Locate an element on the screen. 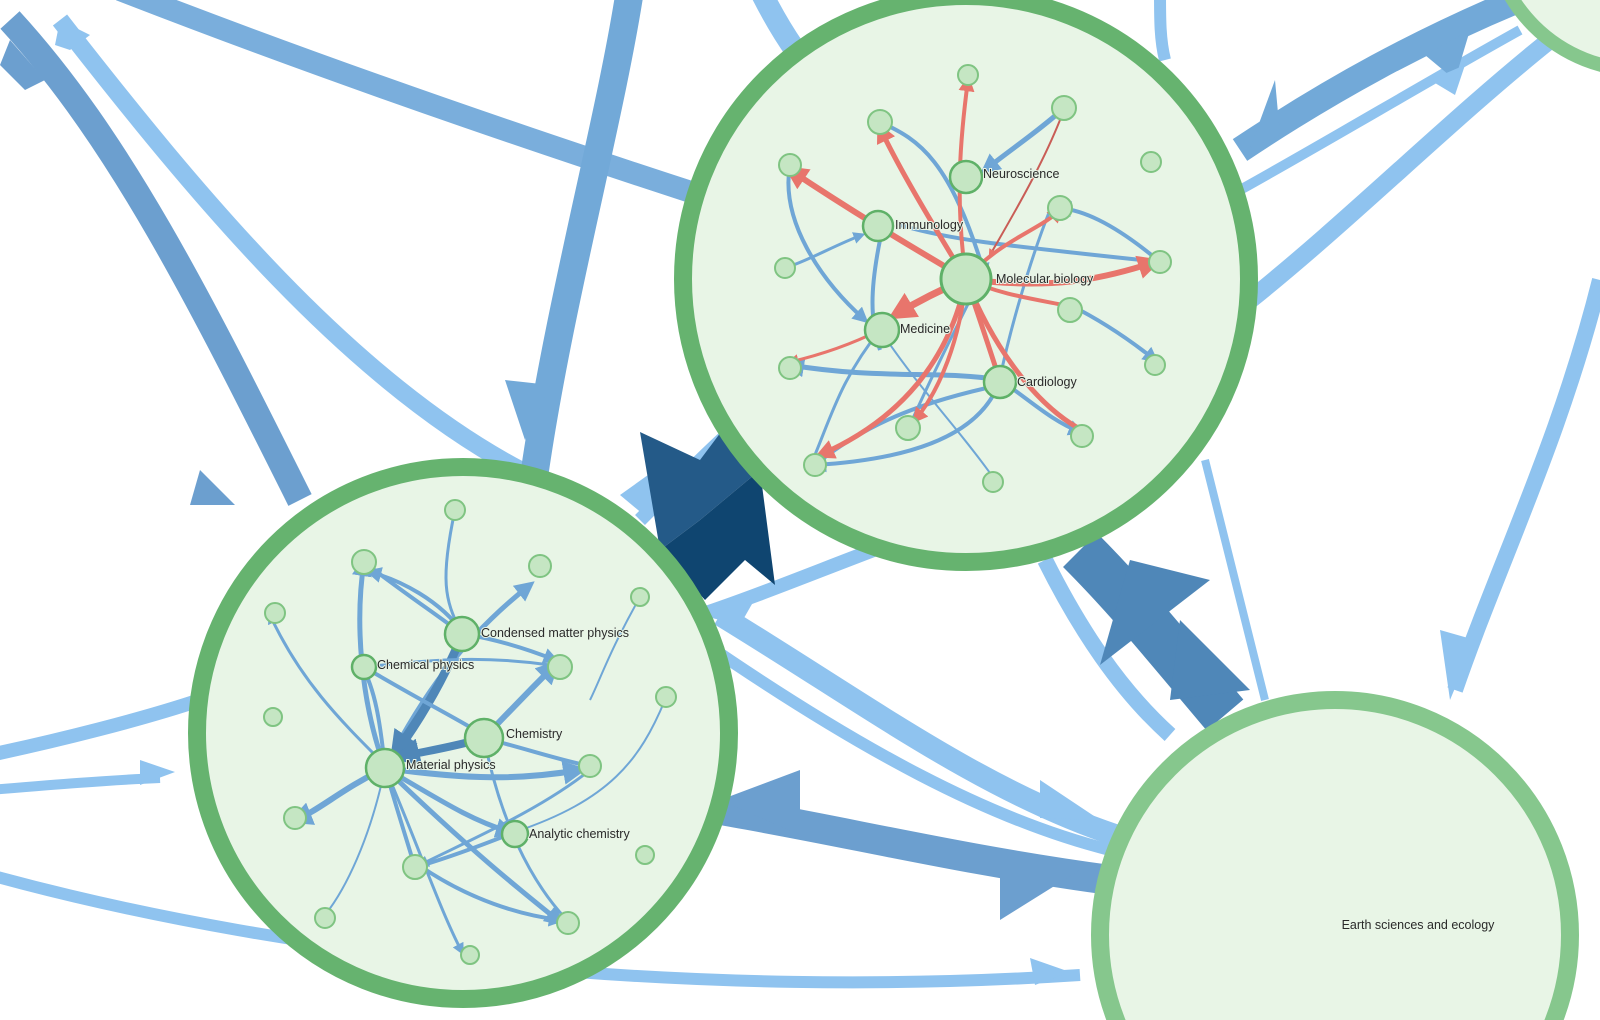 The image size is (1600, 1020). flow-left-to-physics-b is located at coordinates (80, 784).